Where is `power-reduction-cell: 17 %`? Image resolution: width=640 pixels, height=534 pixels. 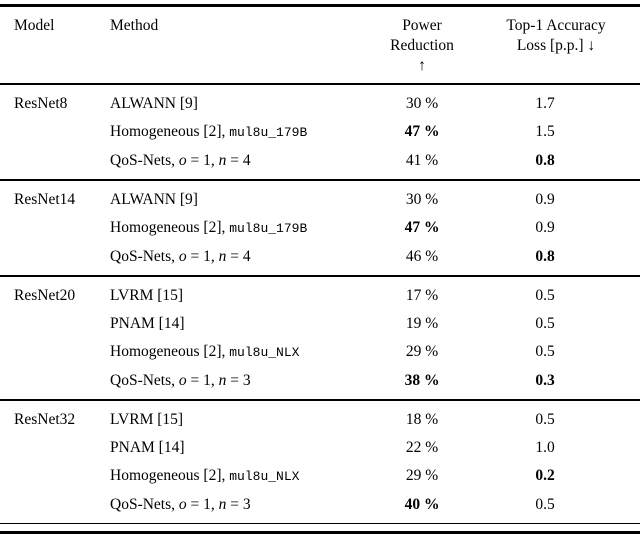 power-reduction-cell: 17 % is located at coordinates (422, 295).